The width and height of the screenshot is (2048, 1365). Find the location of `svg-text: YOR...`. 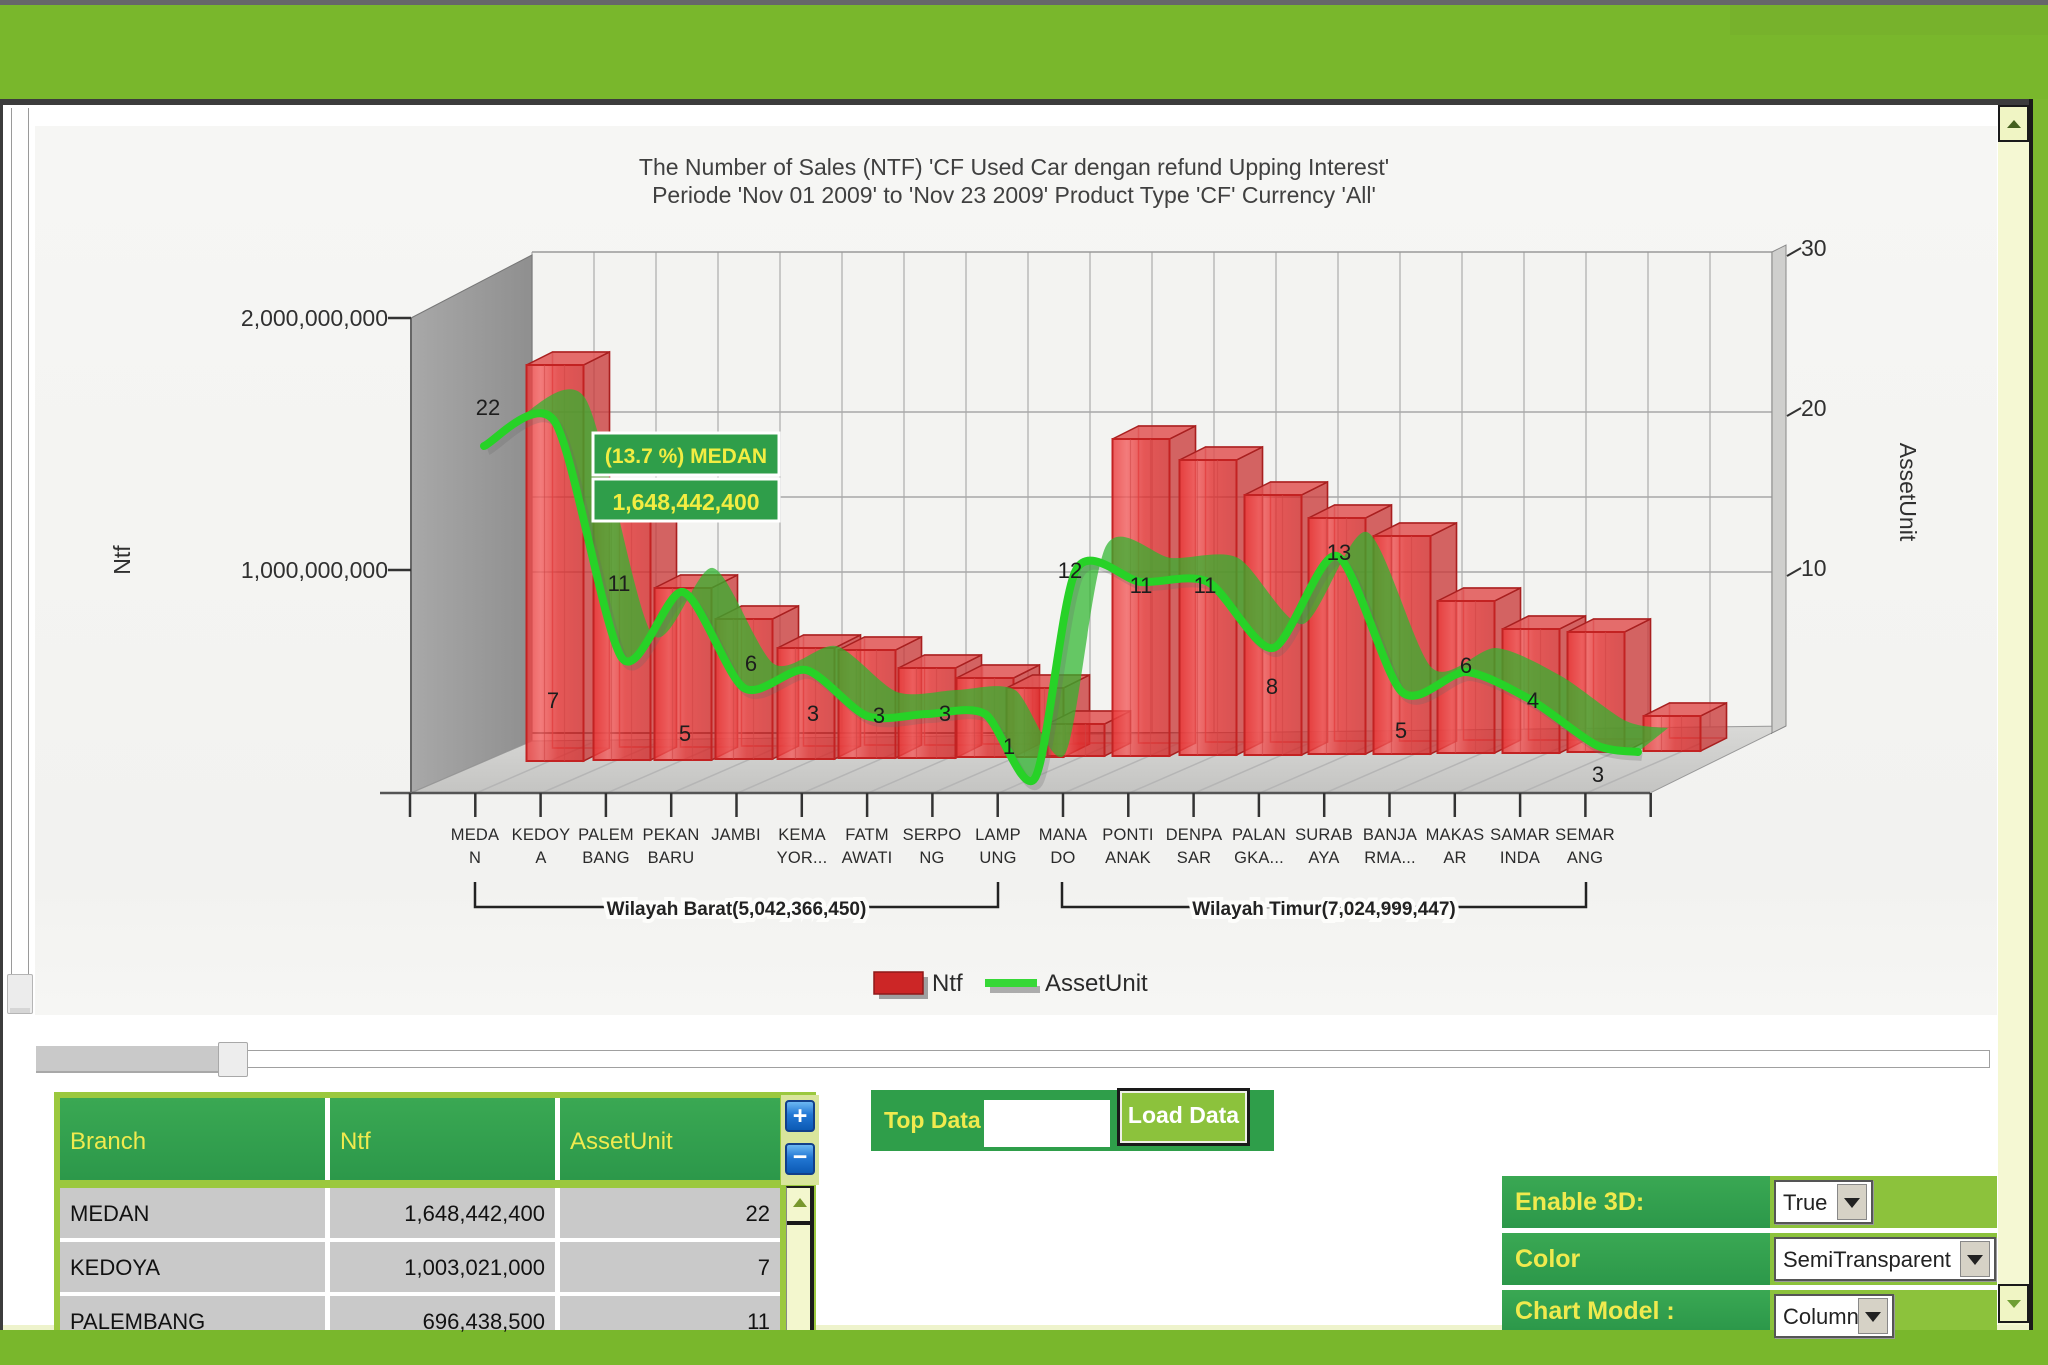

svg-text: YOR... is located at coordinates (802, 858).